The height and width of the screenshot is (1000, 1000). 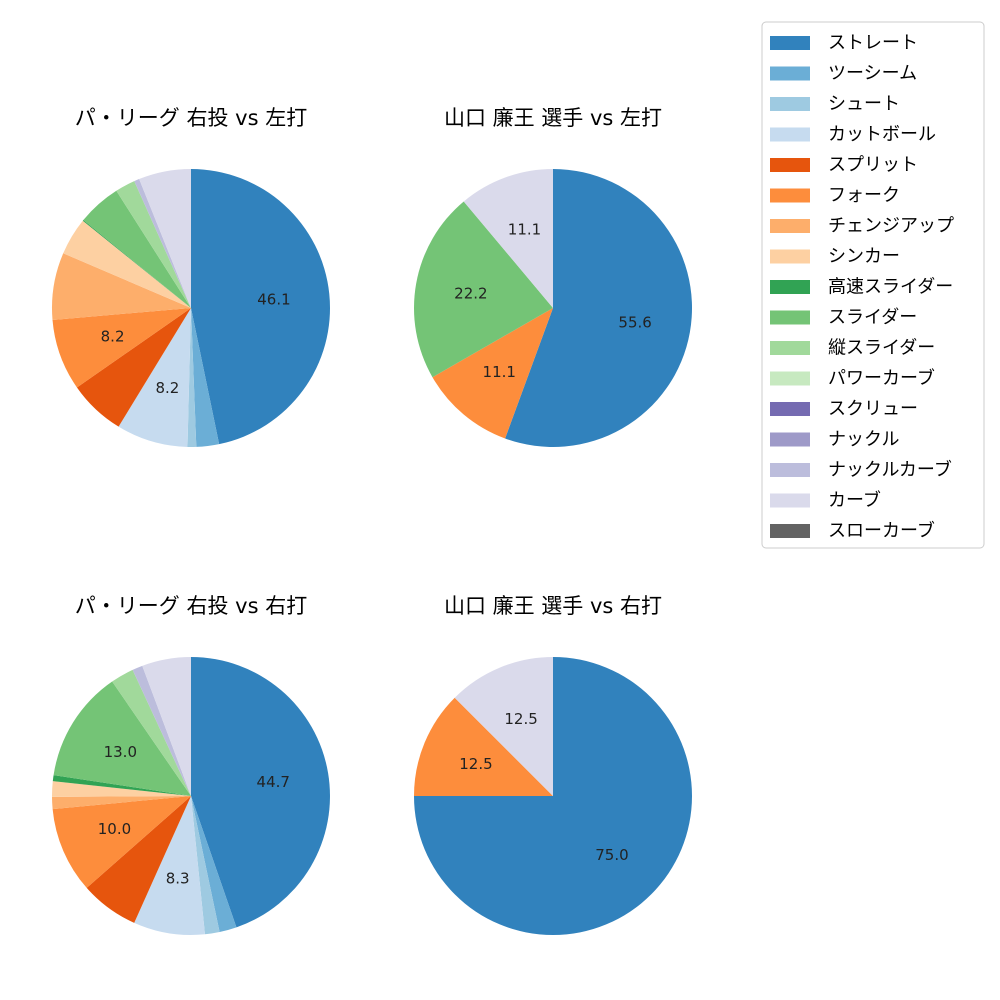 What do you see at coordinates (191, 118) in the screenshot?
I see `chart-title: パ・リーグ 右投 vs 左打` at bounding box center [191, 118].